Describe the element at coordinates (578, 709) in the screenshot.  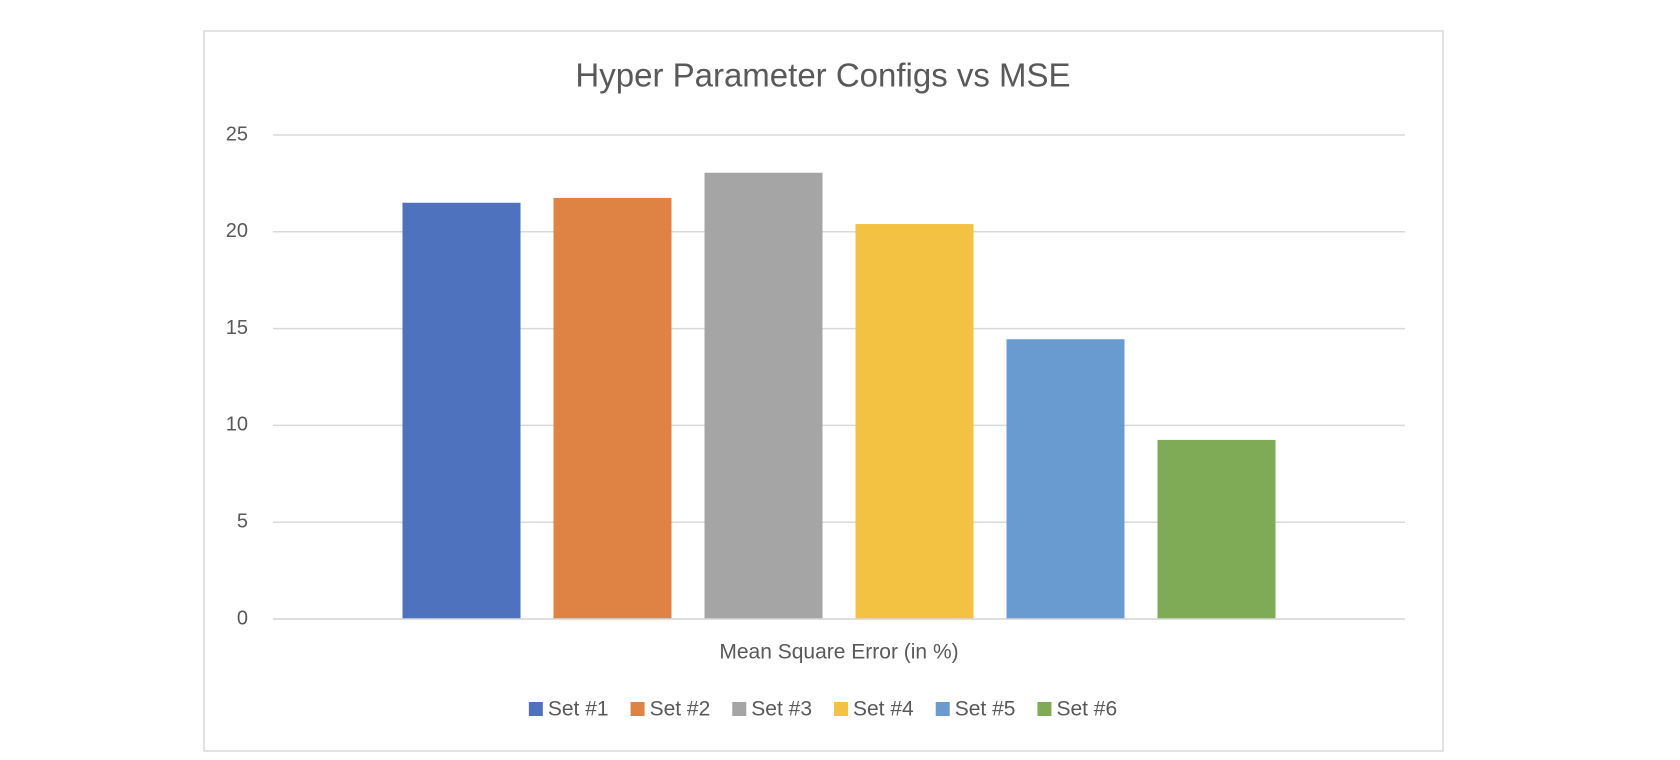
I see `legend-label: Set #1` at that location.